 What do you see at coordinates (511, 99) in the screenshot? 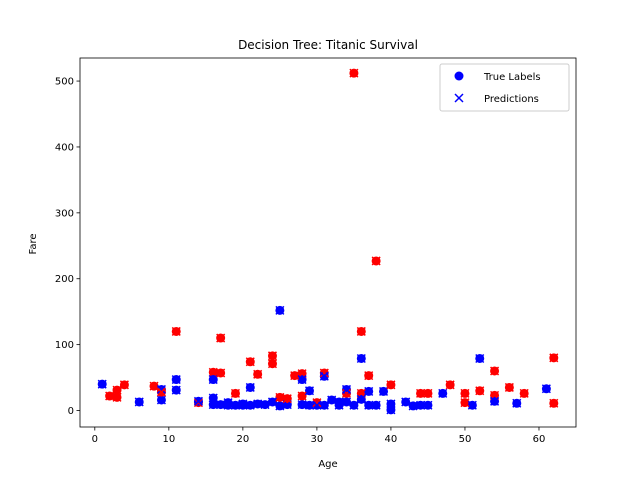
I see `legend-pred-label: Predictions` at bounding box center [511, 99].